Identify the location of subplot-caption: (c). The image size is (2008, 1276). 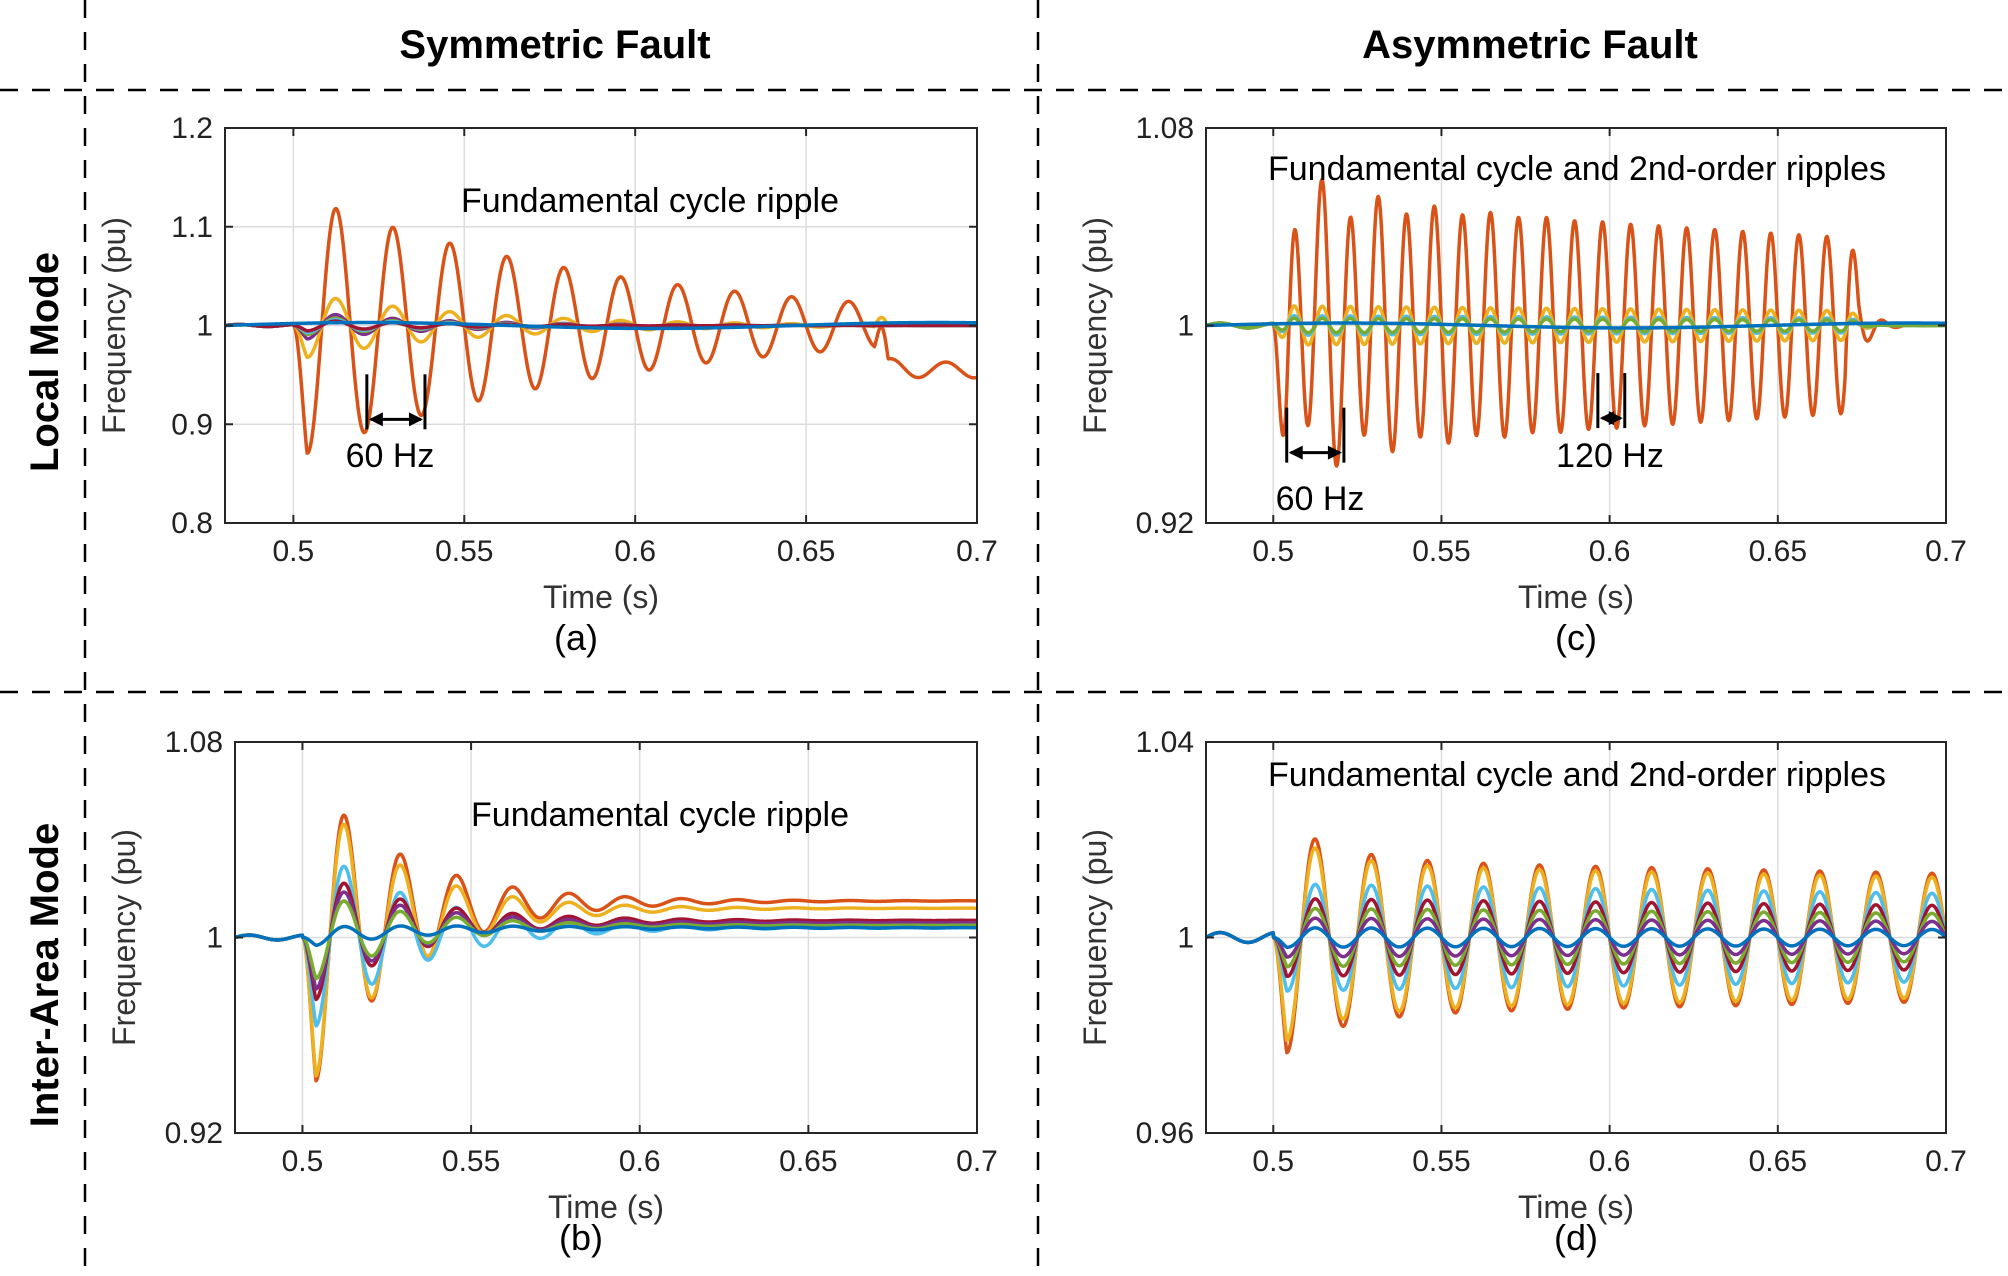
(1576, 637).